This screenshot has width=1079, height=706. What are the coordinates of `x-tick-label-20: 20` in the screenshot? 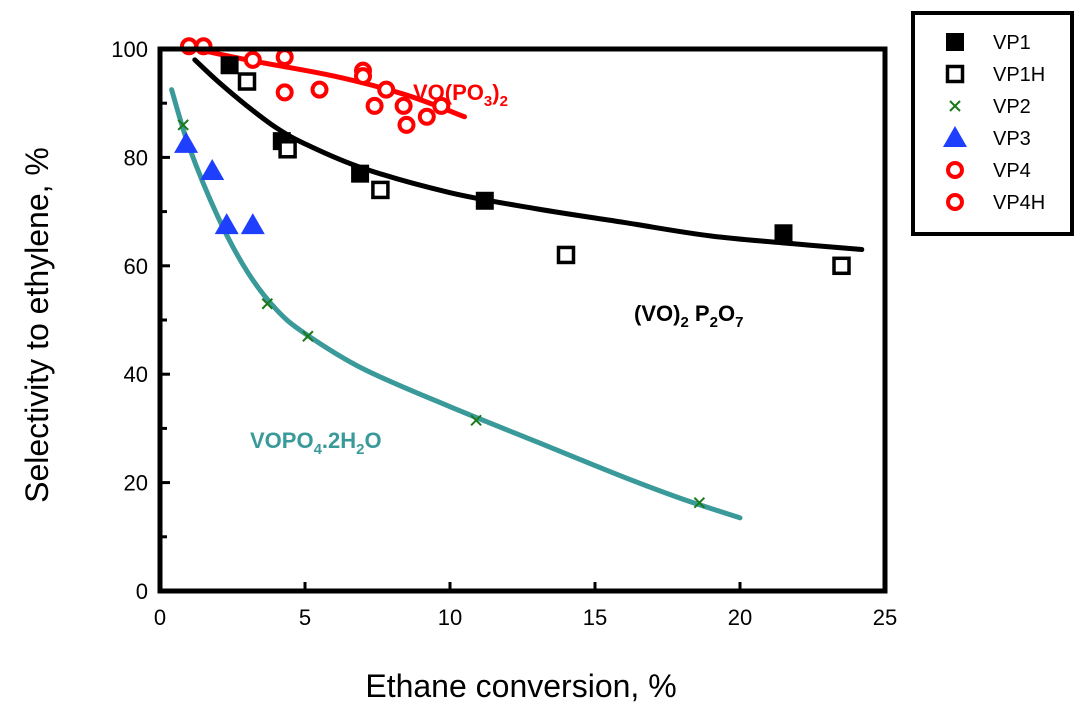 It's located at (740, 617).